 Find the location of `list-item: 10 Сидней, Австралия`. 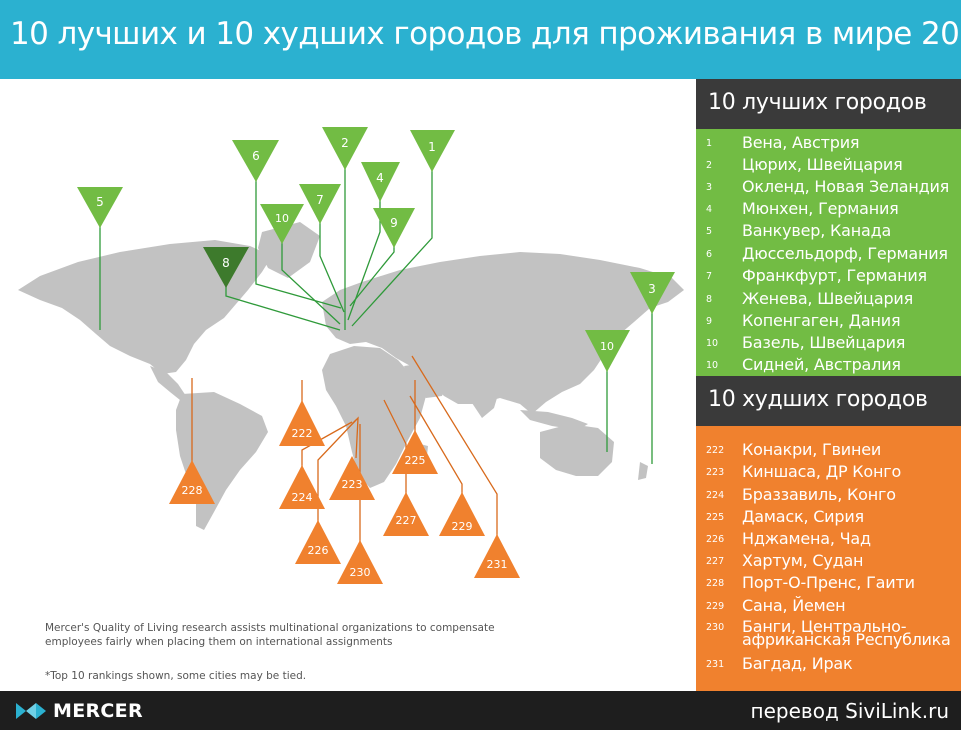

list-item: 10 Сидней, Австралия is located at coordinates (828, 365).